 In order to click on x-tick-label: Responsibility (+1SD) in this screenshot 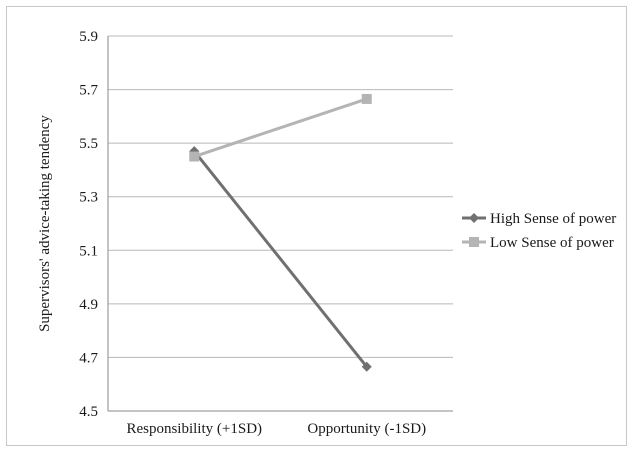, I will do `click(194, 429)`.